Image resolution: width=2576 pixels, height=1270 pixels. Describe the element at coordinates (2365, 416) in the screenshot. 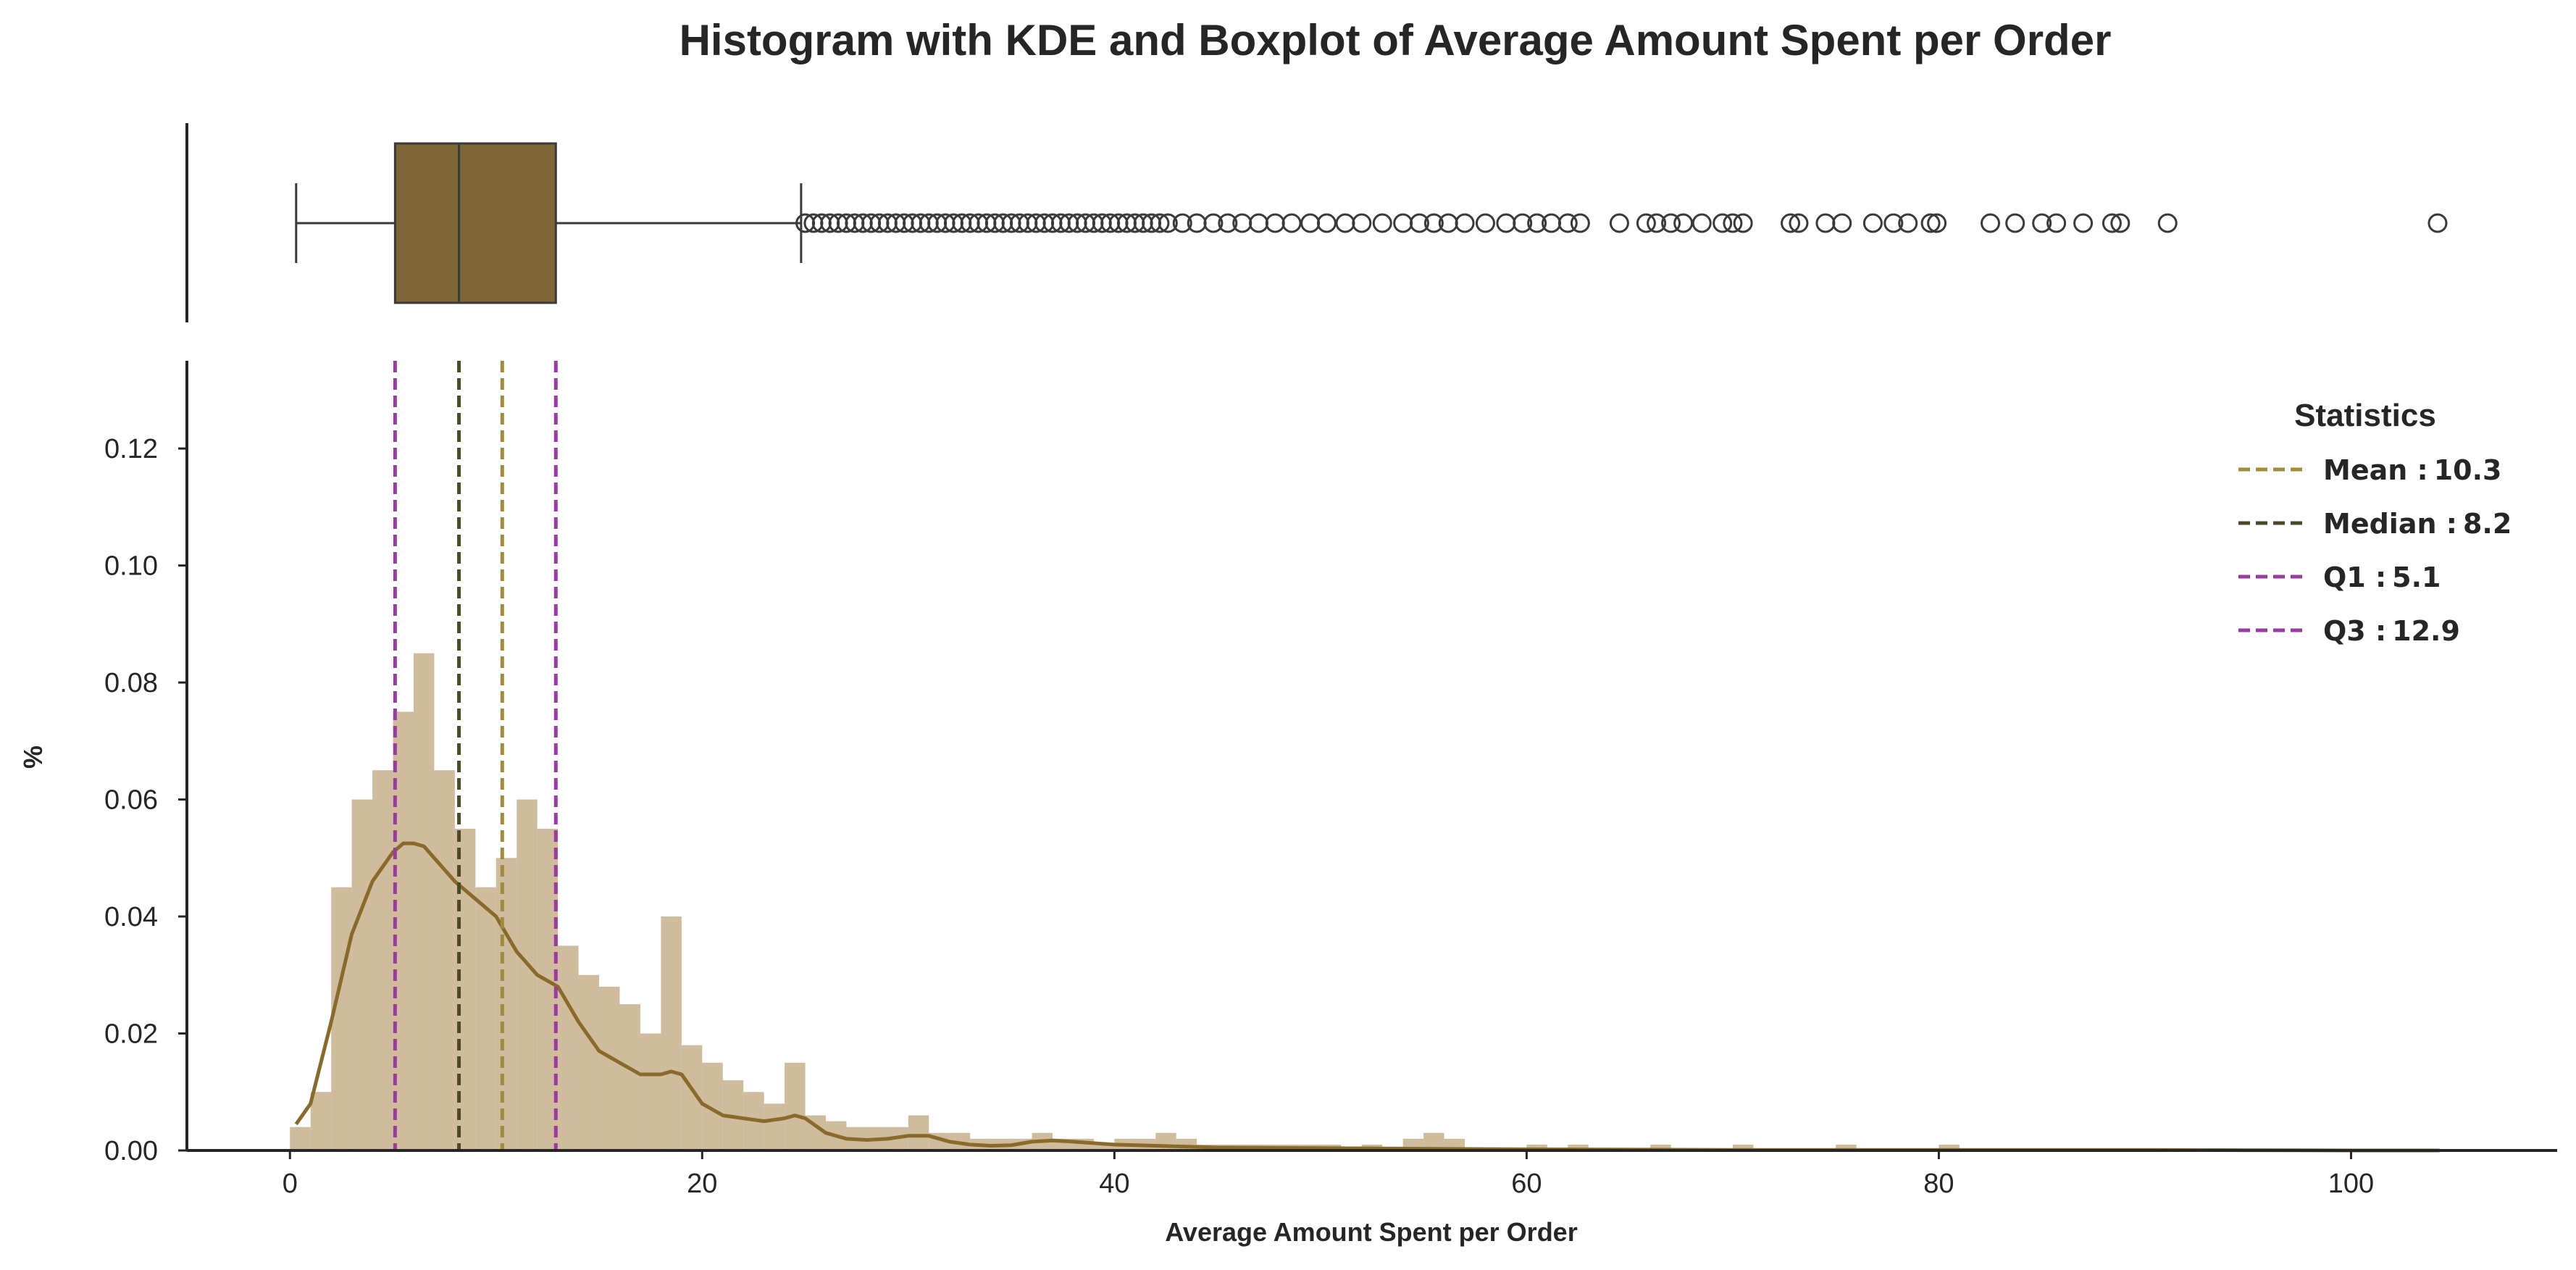

I see `legend-title: Statistics` at that location.